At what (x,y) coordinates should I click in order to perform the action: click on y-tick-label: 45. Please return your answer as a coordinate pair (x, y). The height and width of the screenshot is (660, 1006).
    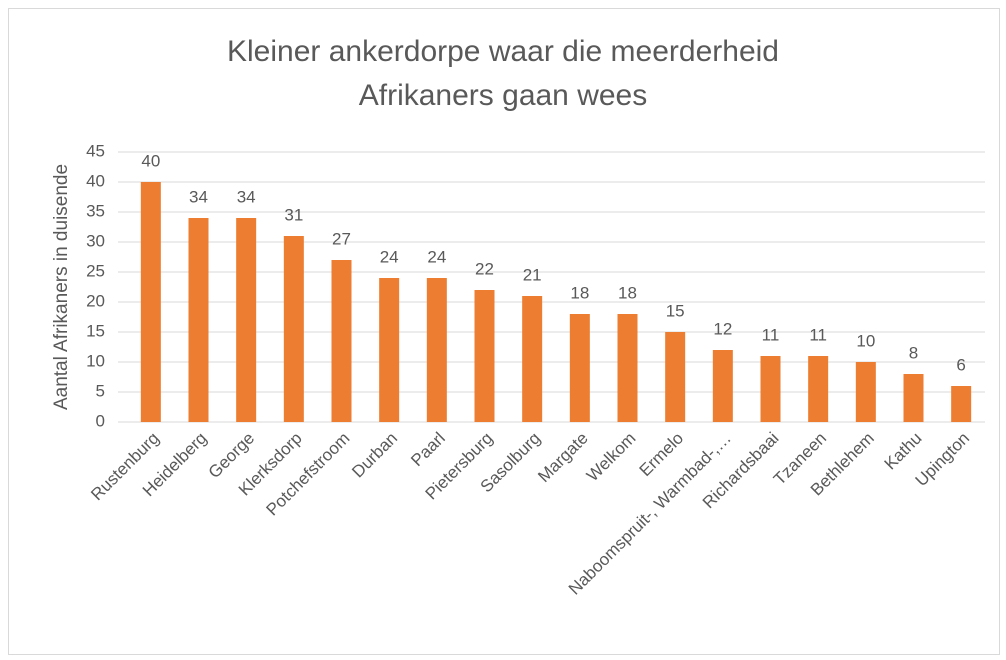
    Looking at the image, I should click on (95, 150).